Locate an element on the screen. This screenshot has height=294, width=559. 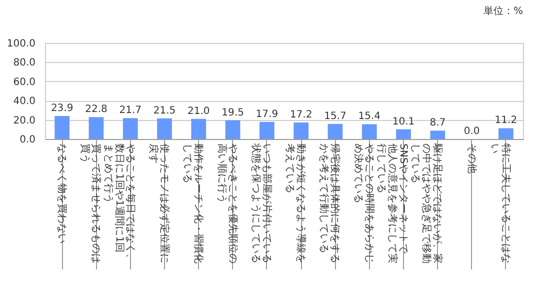
x-tick-label: やることの時間をあらかじめ決めている is located at coordinates (364, 204).